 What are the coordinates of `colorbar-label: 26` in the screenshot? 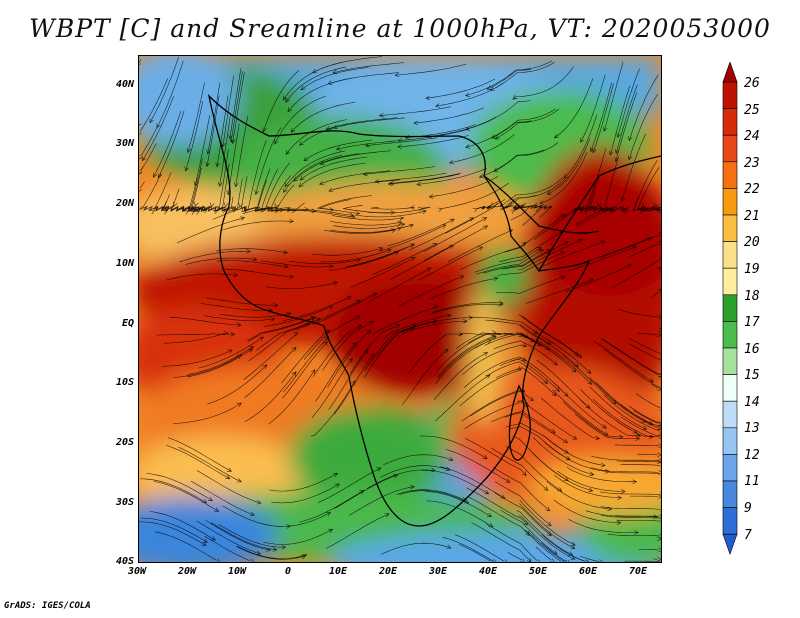 It's located at (752, 83).